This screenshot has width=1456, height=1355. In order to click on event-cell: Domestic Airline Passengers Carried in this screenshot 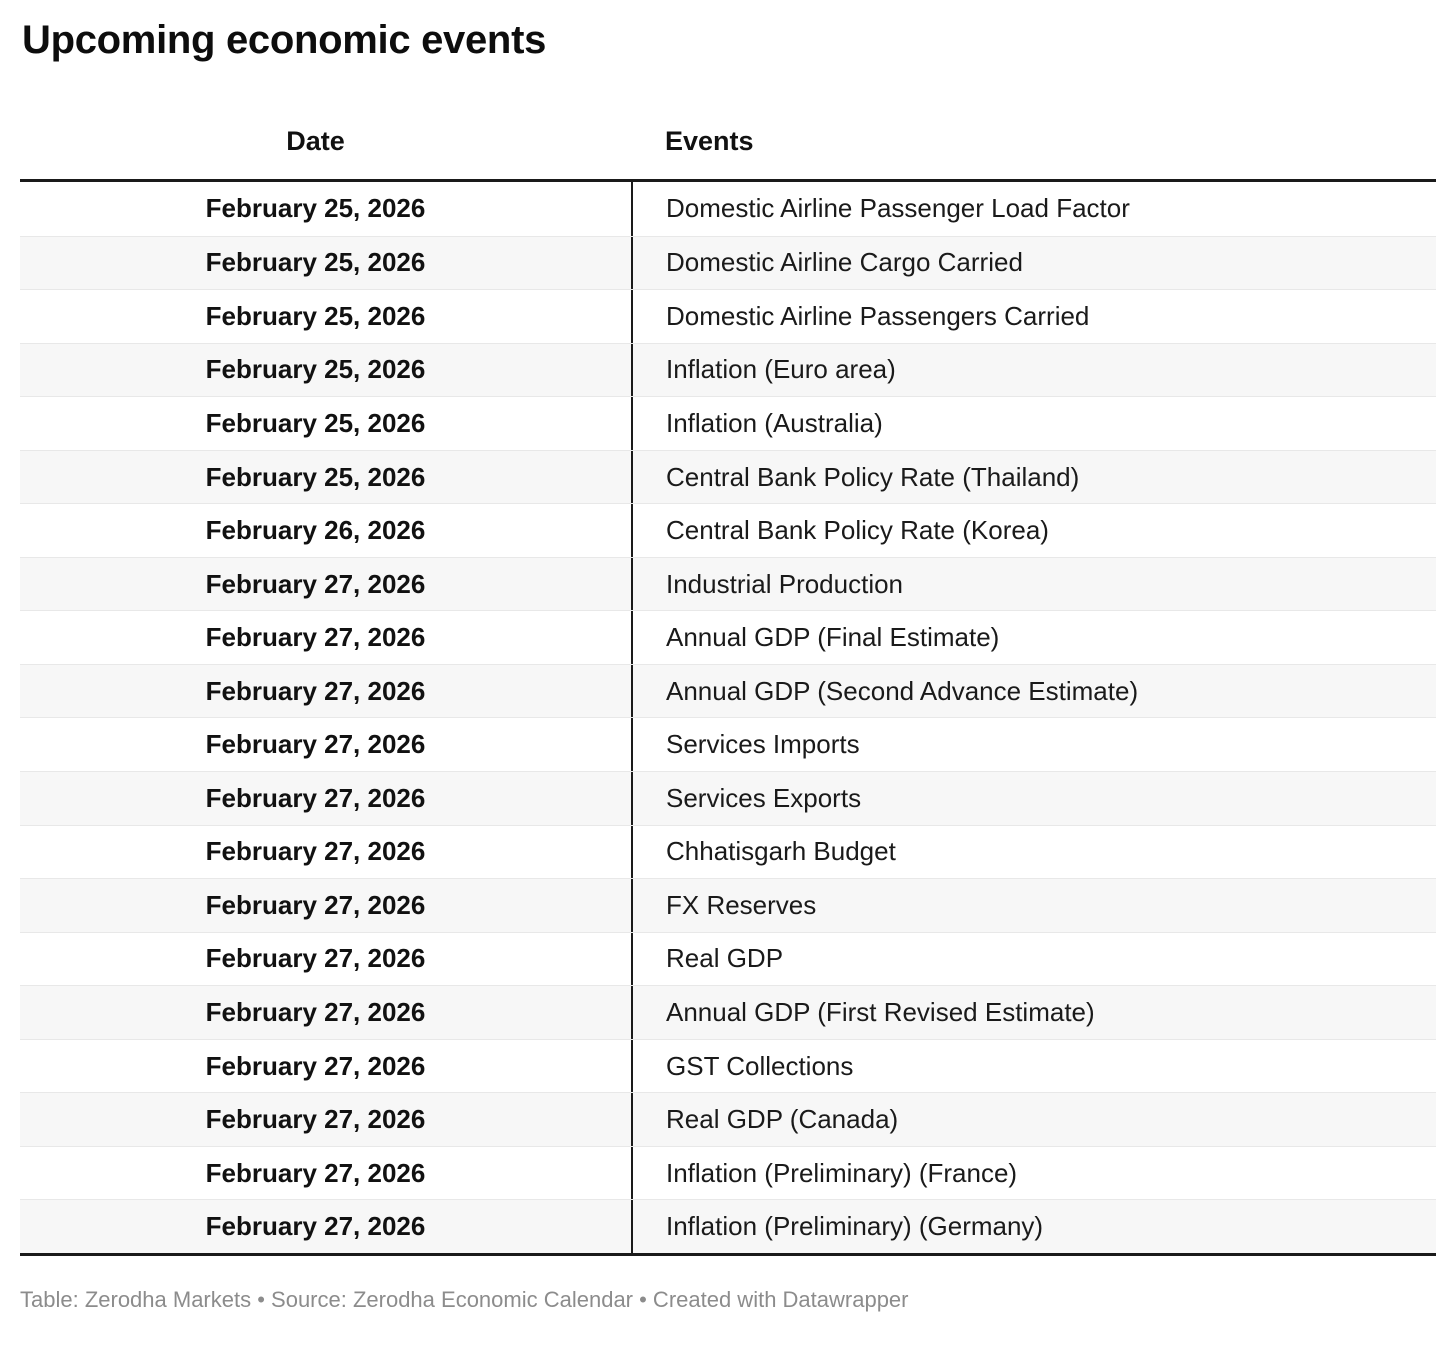, I will do `click(1033, 316)`.